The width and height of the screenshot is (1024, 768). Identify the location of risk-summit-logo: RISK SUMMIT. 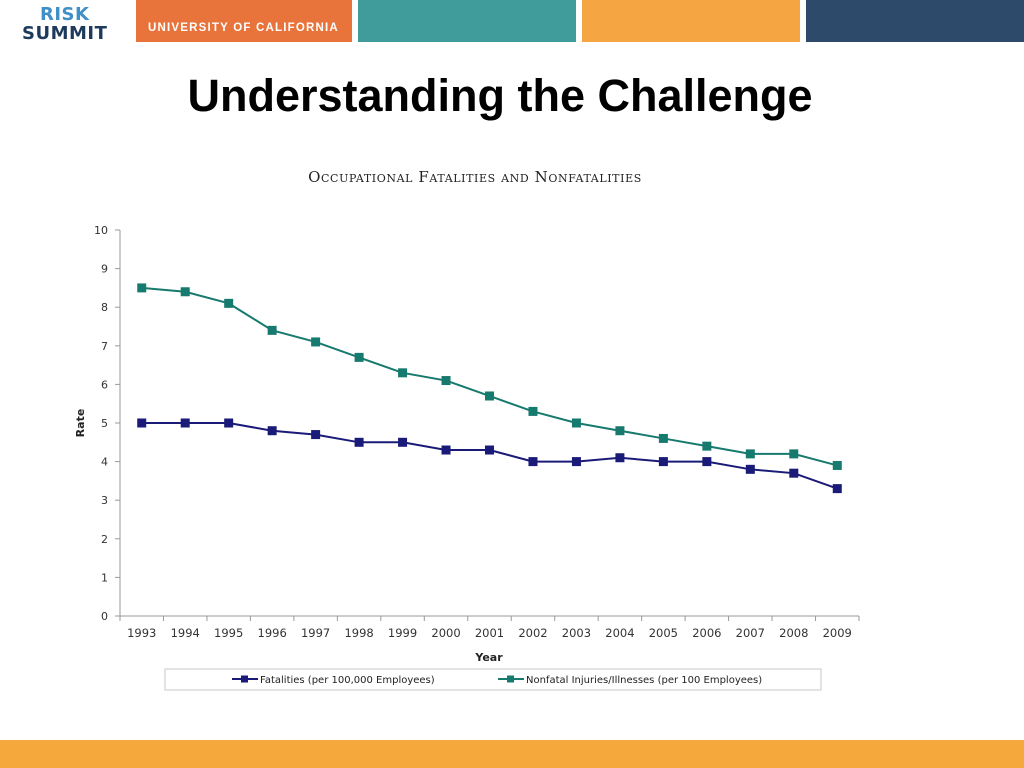
(72, 24).